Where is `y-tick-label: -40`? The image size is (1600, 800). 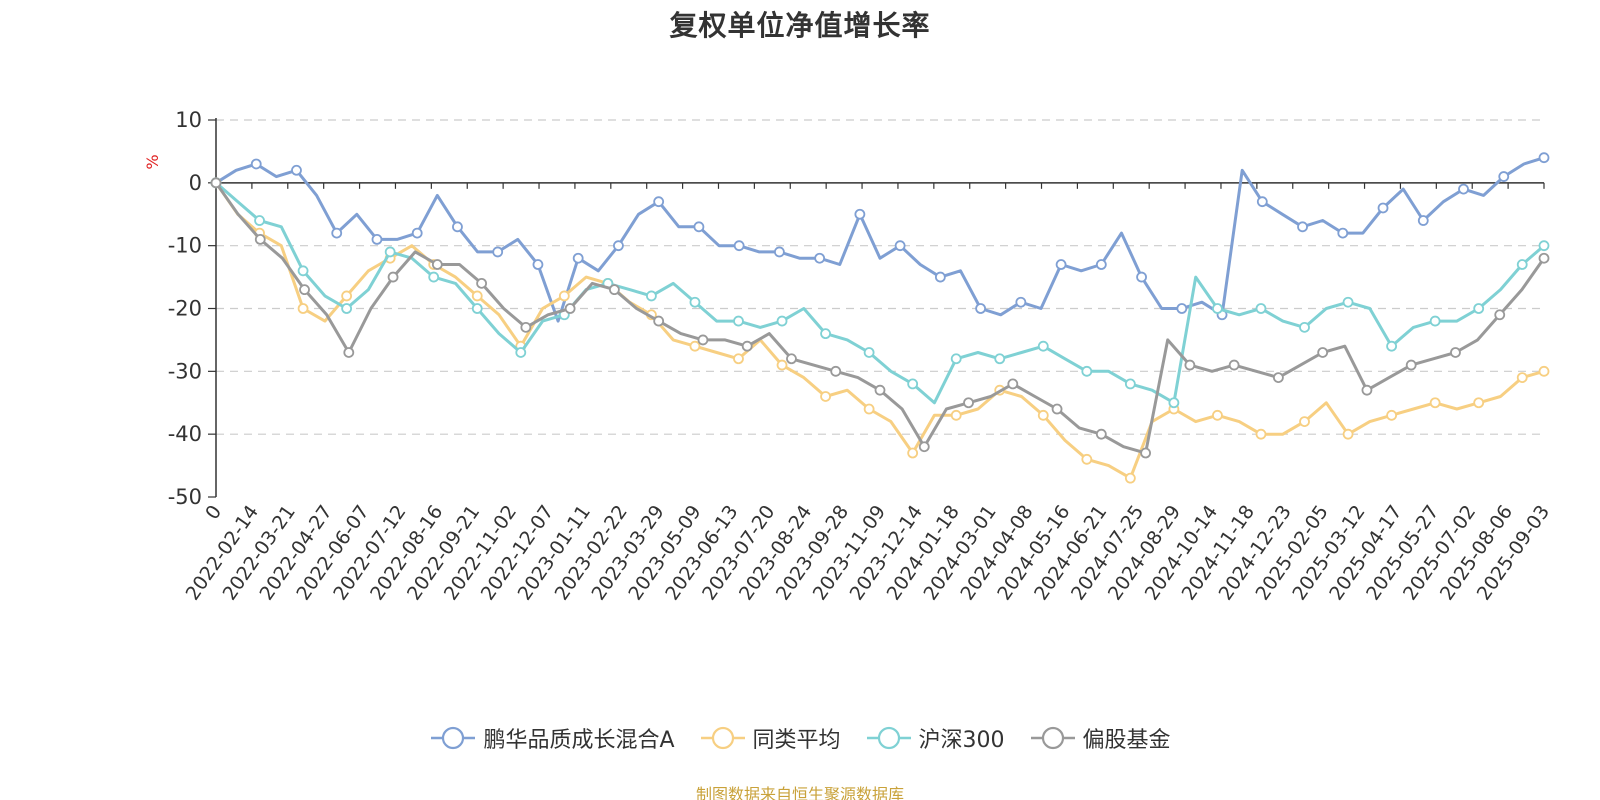
y-tick-label: -40 is located at coordinates (185, 434).